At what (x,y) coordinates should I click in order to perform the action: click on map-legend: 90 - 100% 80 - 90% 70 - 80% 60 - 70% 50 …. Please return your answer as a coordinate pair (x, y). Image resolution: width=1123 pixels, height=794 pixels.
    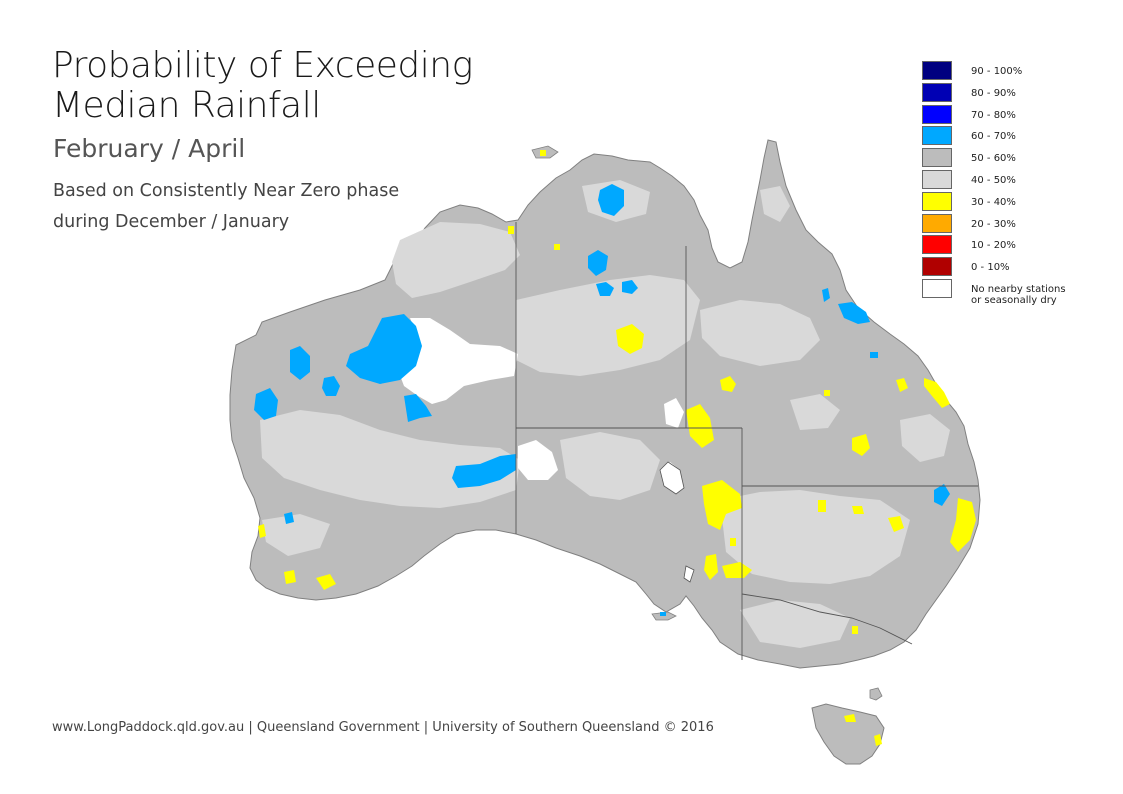
    Looking at the image, I should click on (1017, 183).